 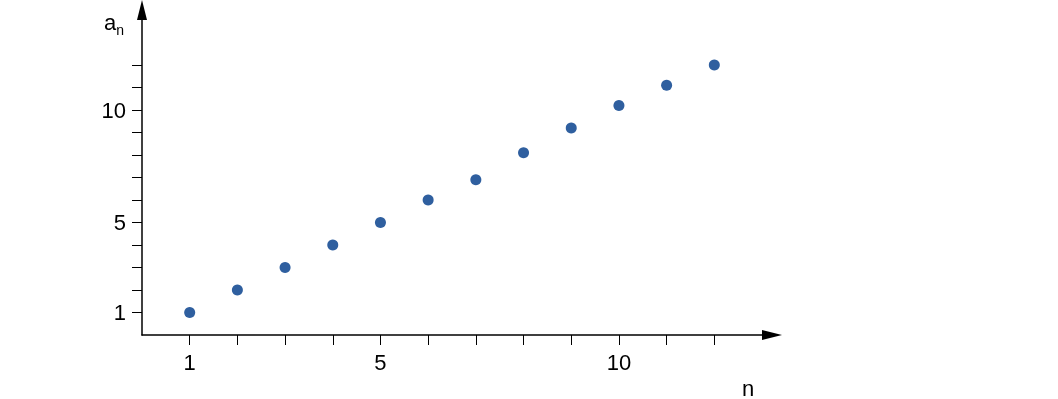 I want to click on y-tick-label: 5, so click(x=119, y=222).